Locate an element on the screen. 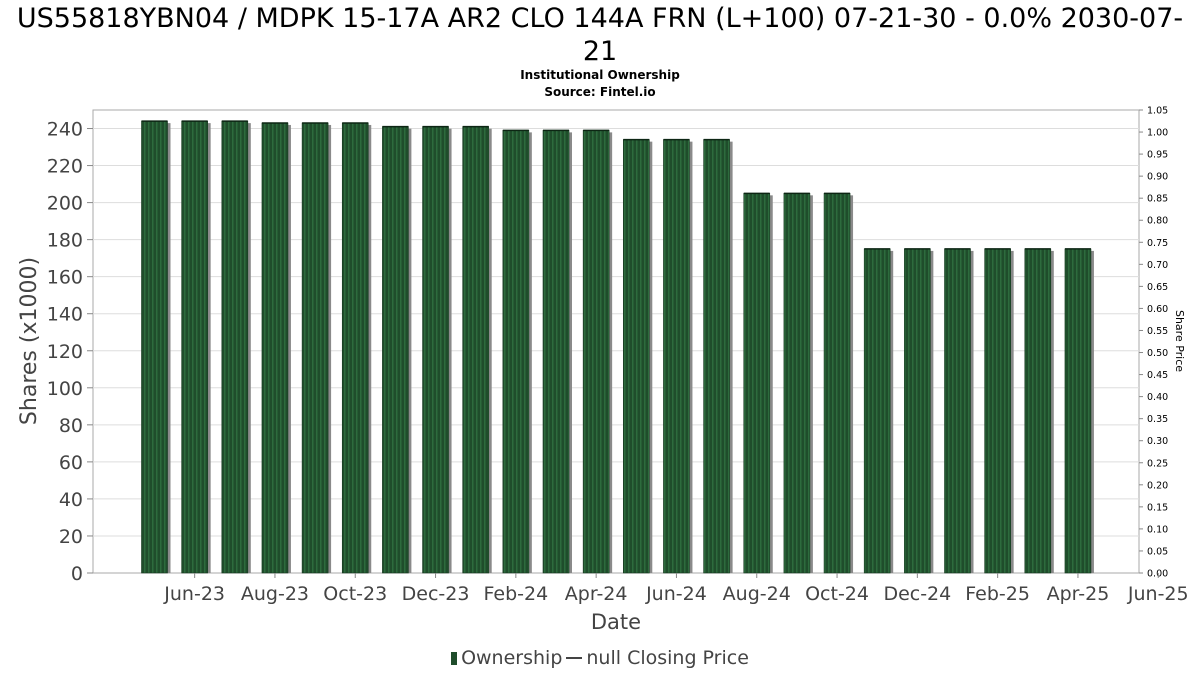 This screenshot has width=1200, height=675. y-tick-label: 80 is located at coordinates (71, 426).